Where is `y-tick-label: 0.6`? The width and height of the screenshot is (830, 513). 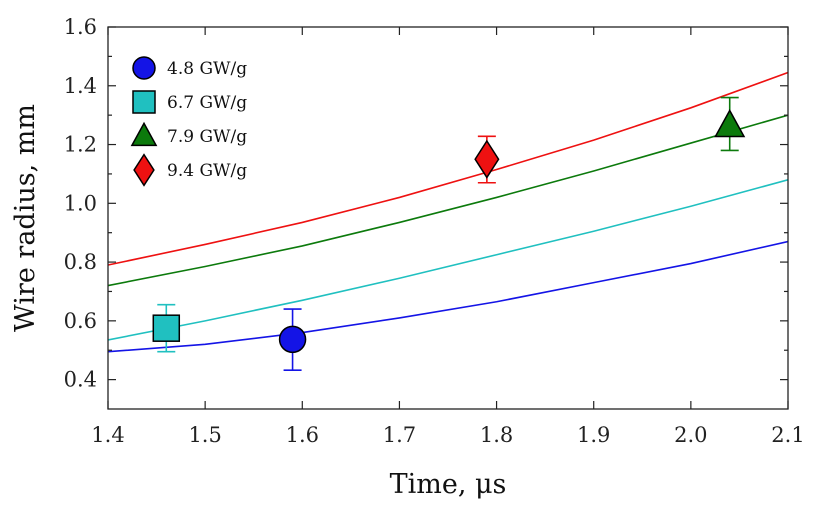
y-tick-label: 0.6 is located at coordinates (80, 321).